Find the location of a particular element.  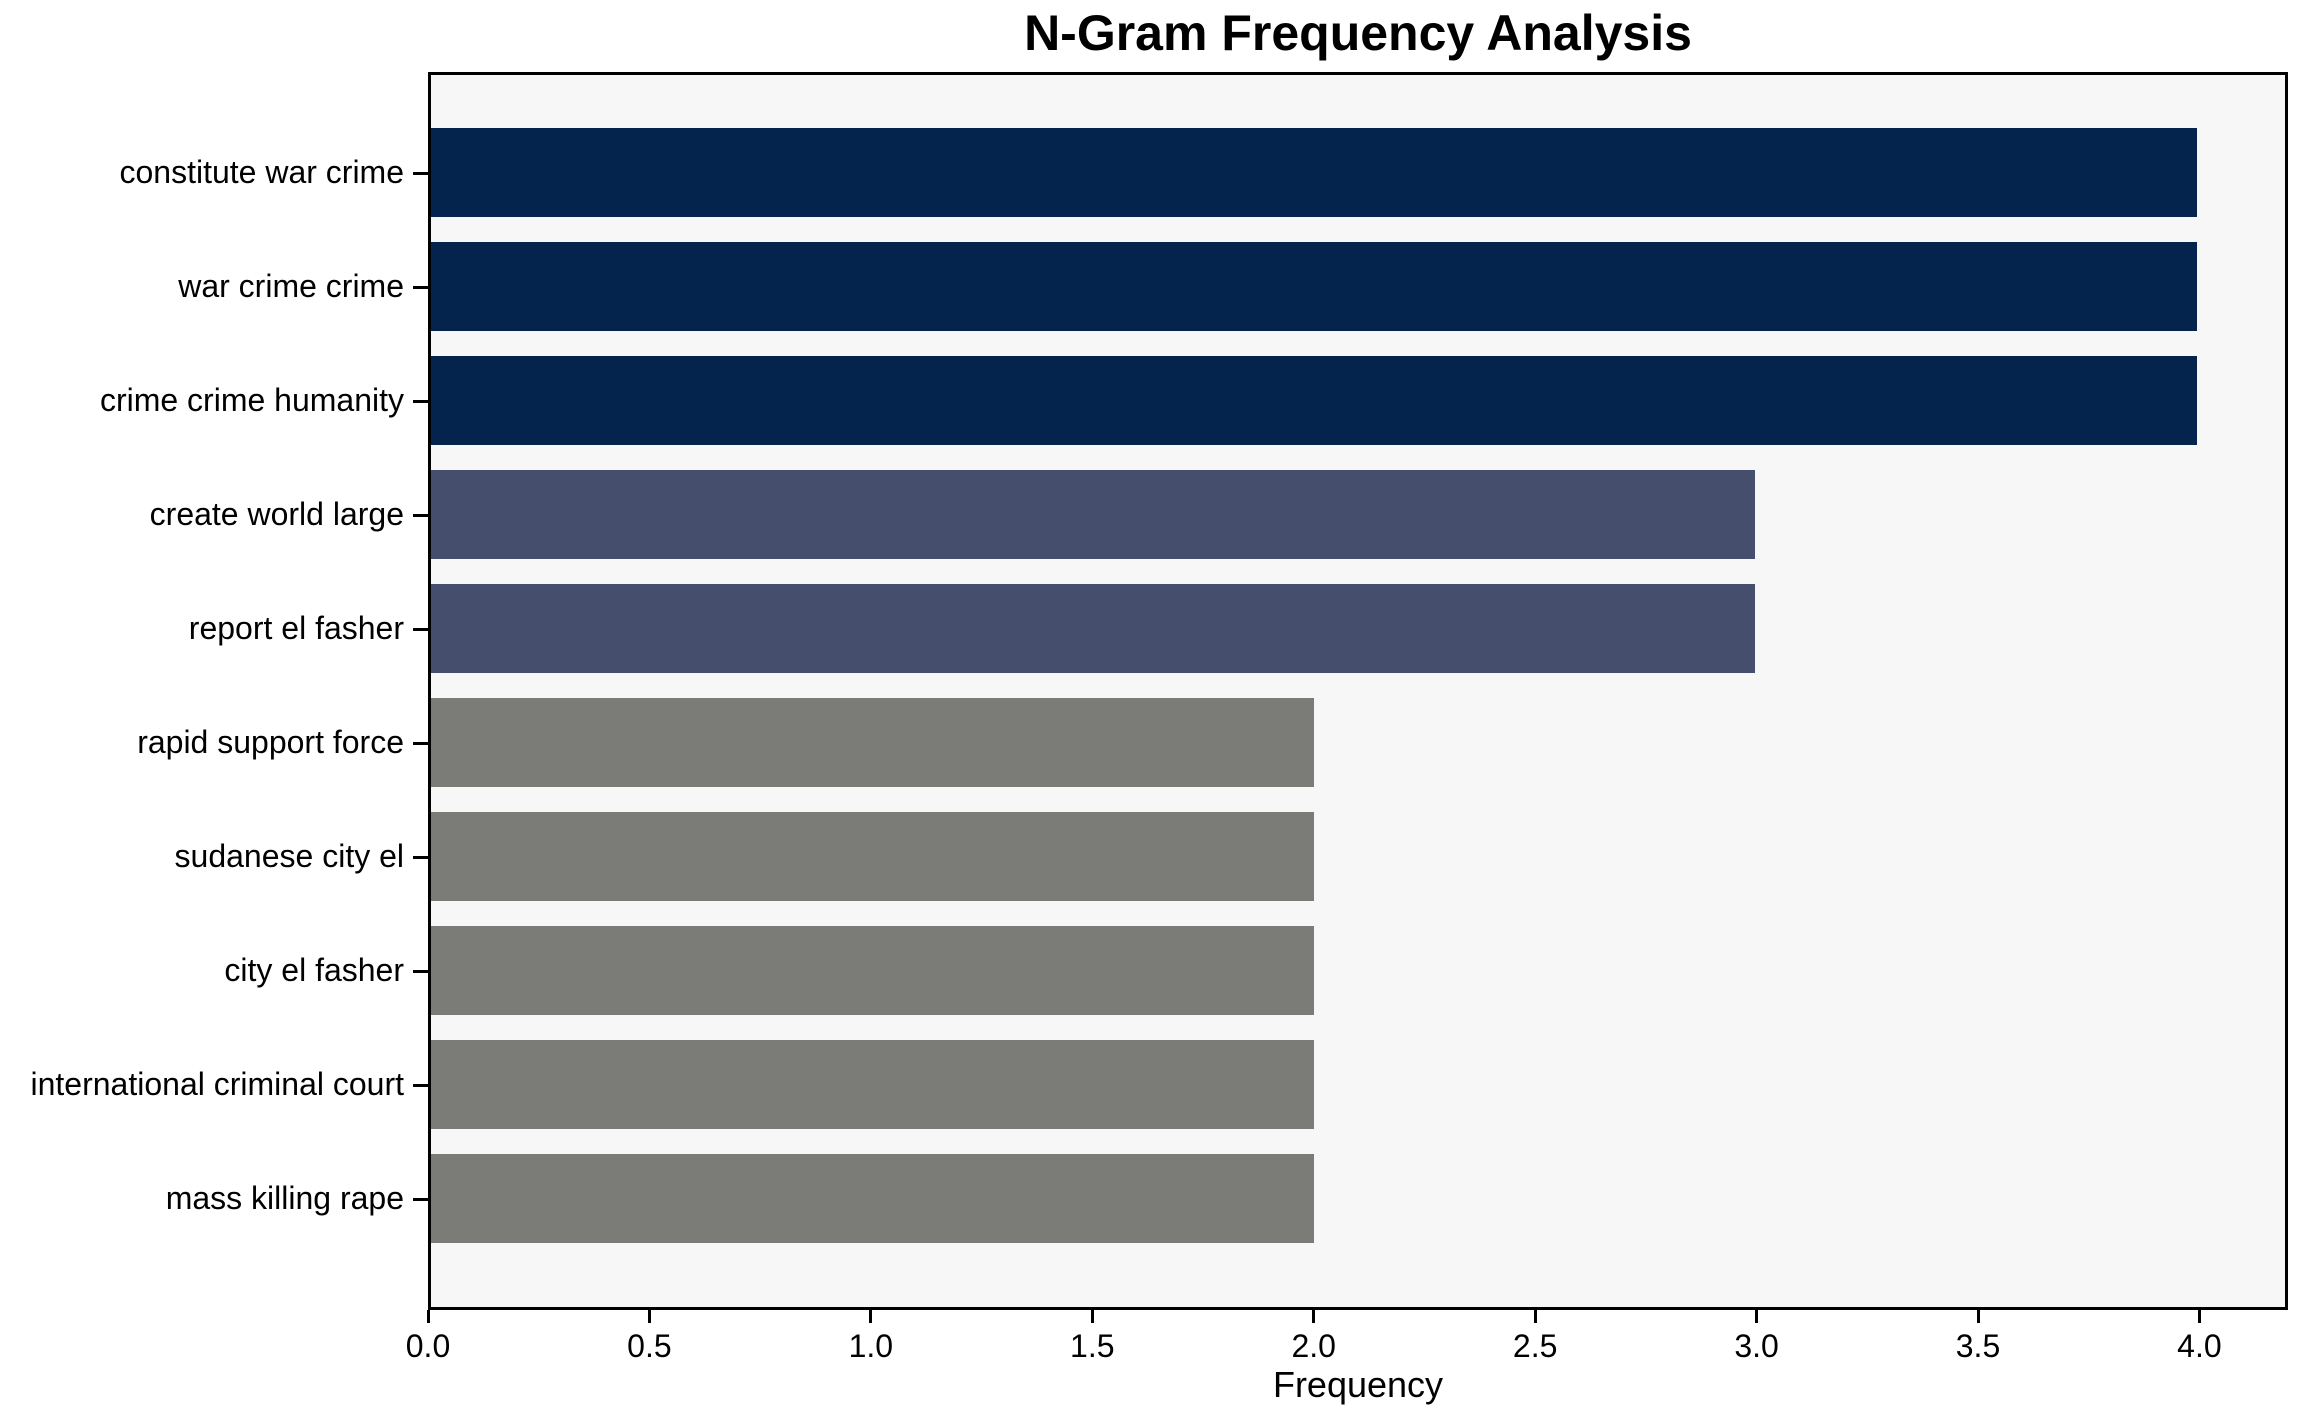

y-tick-label: sudanese city el is located at coordinates (289, 856).